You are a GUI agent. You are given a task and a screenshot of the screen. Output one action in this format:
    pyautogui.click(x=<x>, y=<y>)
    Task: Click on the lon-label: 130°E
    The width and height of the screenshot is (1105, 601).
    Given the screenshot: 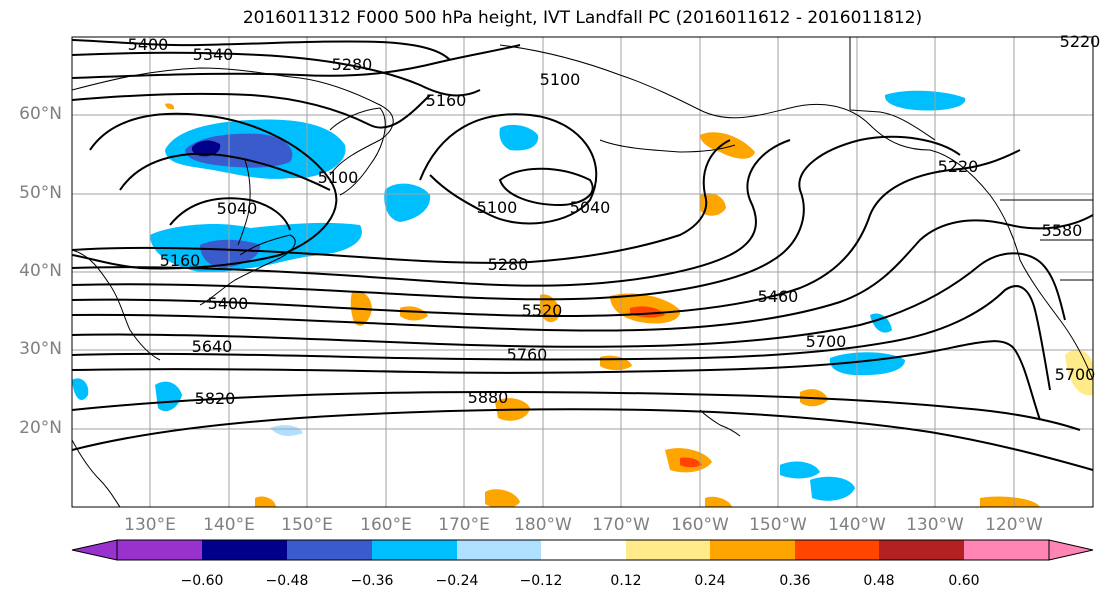 What is the action you would take?
    pyautogui.click(x=150, y=525)
    